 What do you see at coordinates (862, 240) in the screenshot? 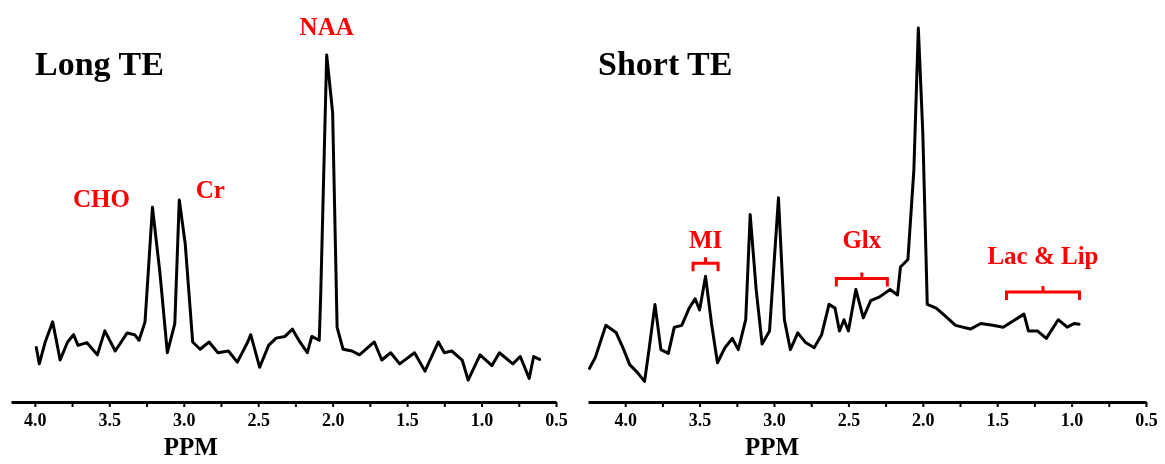
I see `annotation: Glx` at bounding box center [862, 240].